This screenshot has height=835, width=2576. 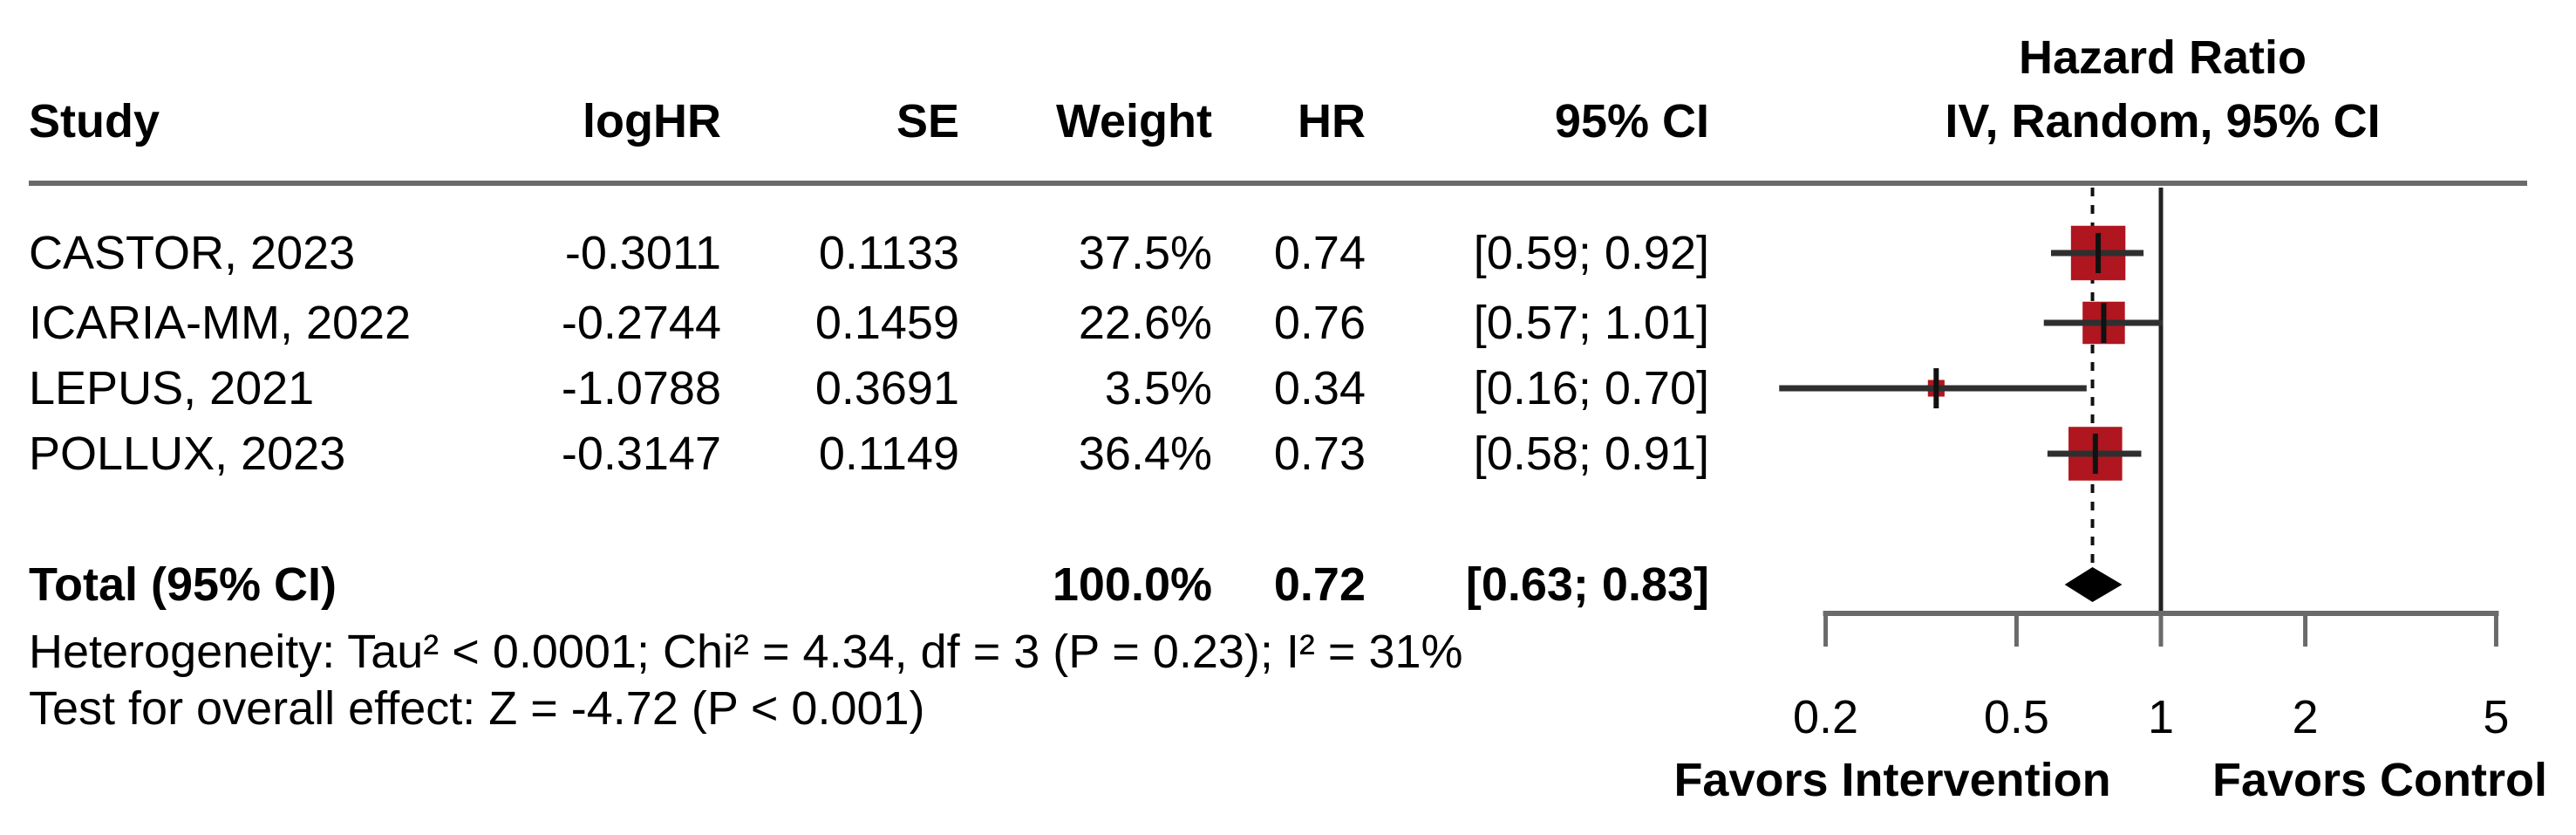 I want to click on column-header-se: SE, so click(x=928, y=121).